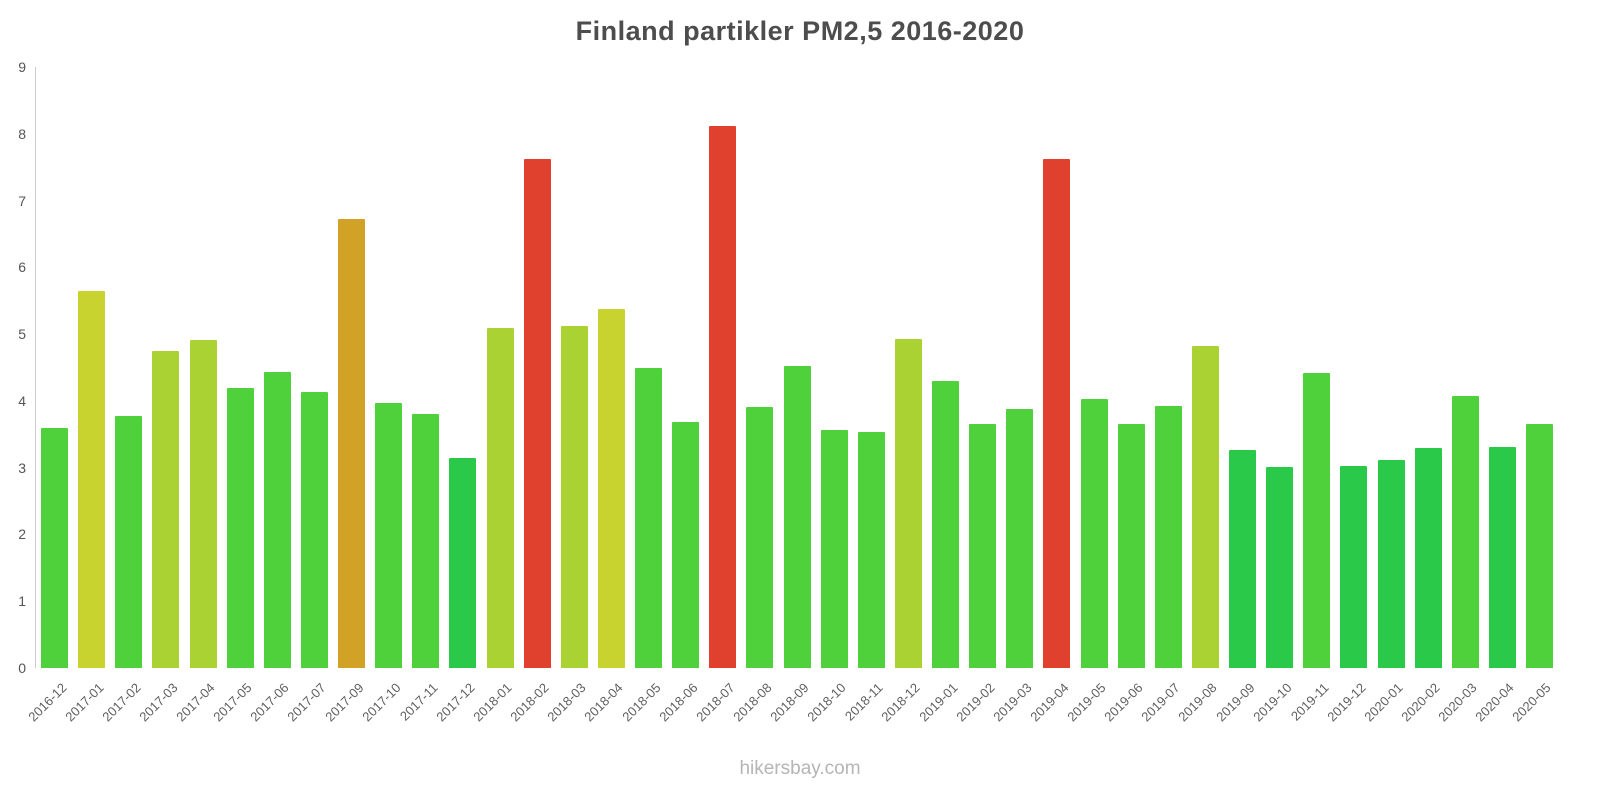 Image resolution: width=1600 pixels, height=800 pixels. I want to click on y-tick-label: 8, so click(22, 133).